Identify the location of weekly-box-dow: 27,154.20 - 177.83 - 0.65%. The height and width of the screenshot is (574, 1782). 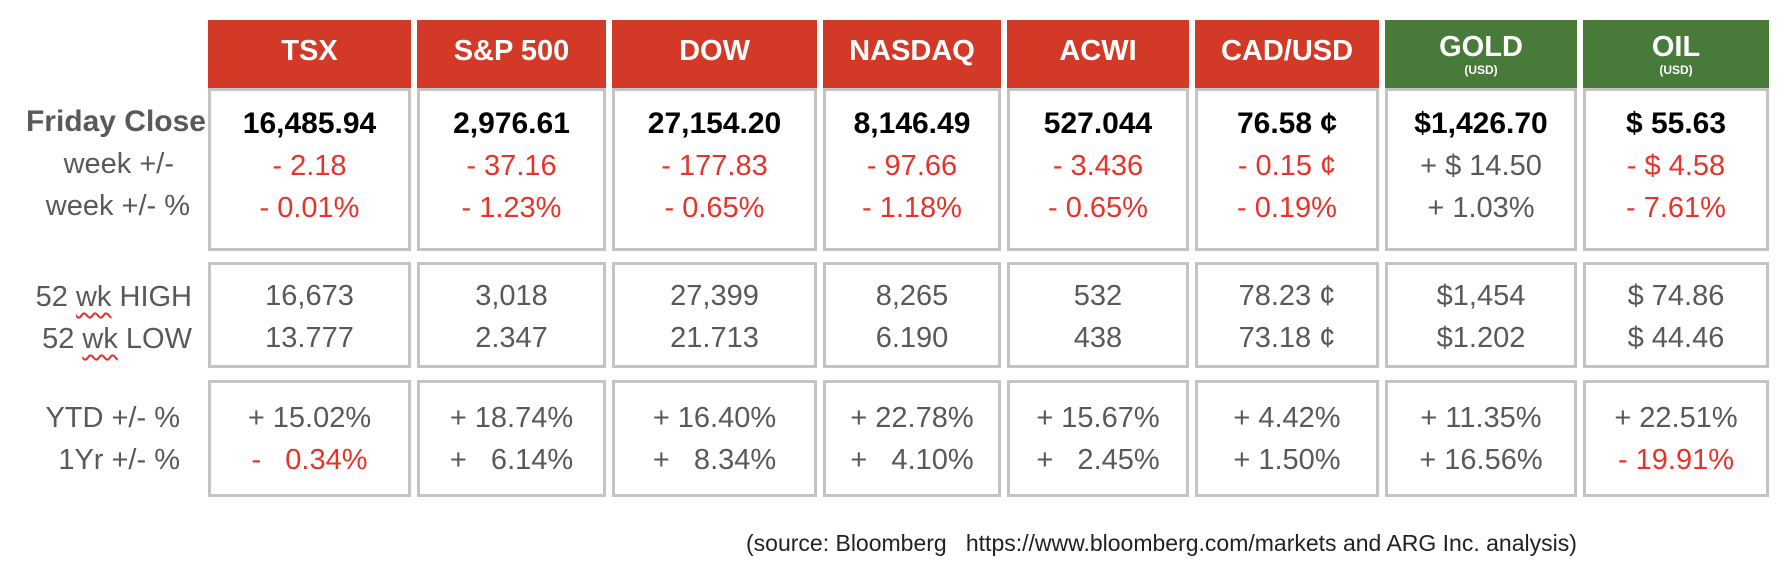
(714, 169).